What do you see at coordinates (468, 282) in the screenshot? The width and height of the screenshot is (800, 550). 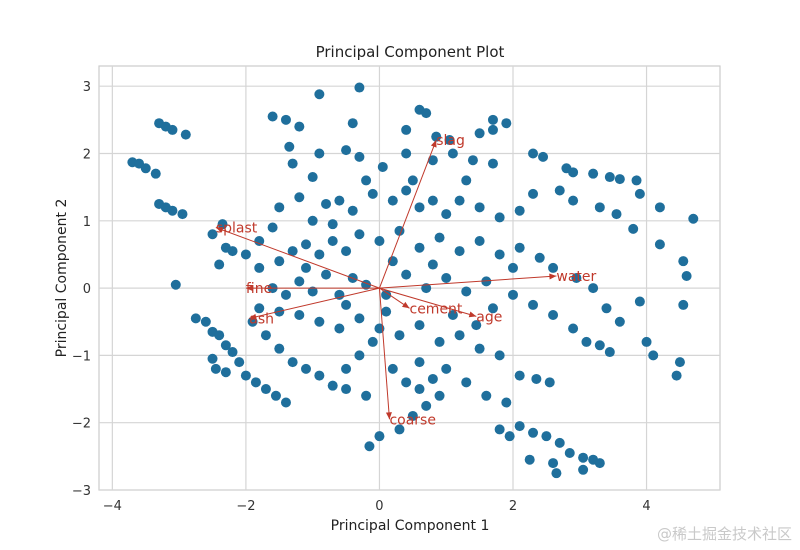 I see `vector-water-arrow` at bounding box center [468, 282].